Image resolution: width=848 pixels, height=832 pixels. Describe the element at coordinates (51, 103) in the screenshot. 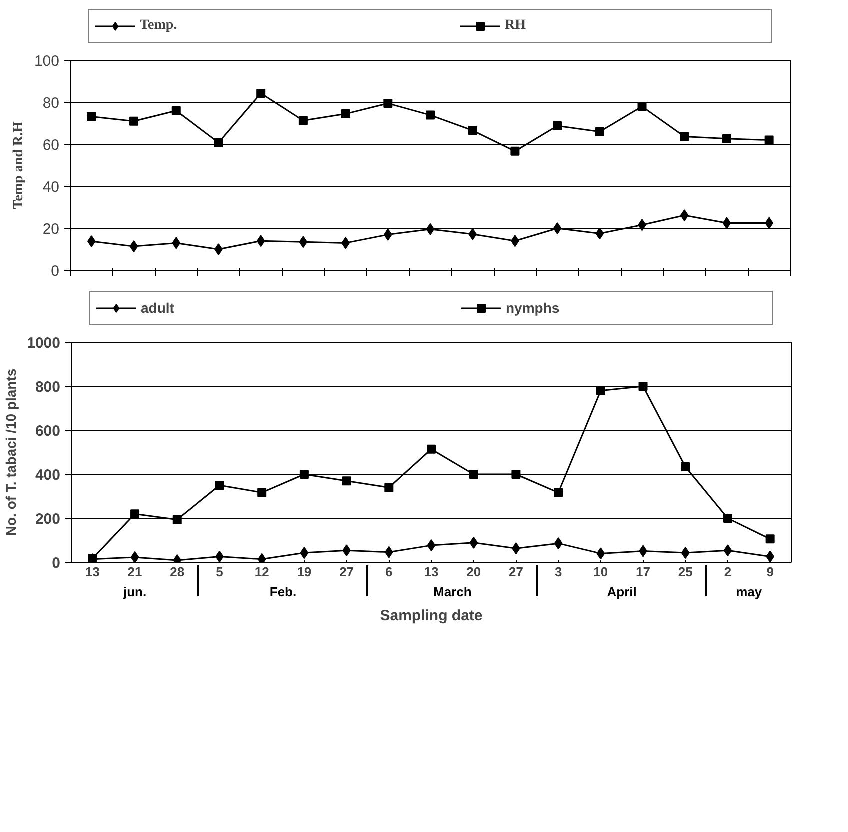

I see `y-tick-label: 80` at that location.